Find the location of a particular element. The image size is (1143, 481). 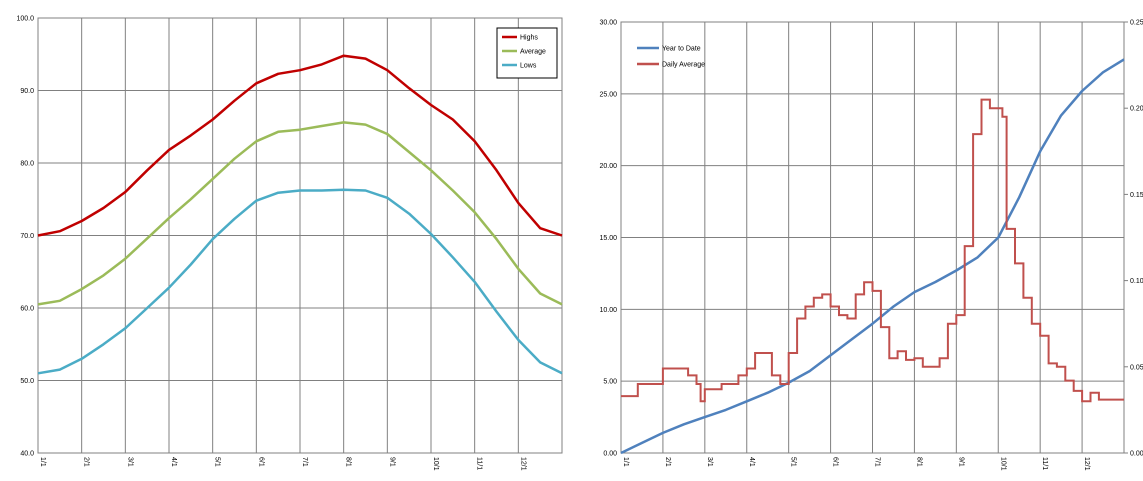

y-tick-label: 90.0 is located at coordinates (27, 91).